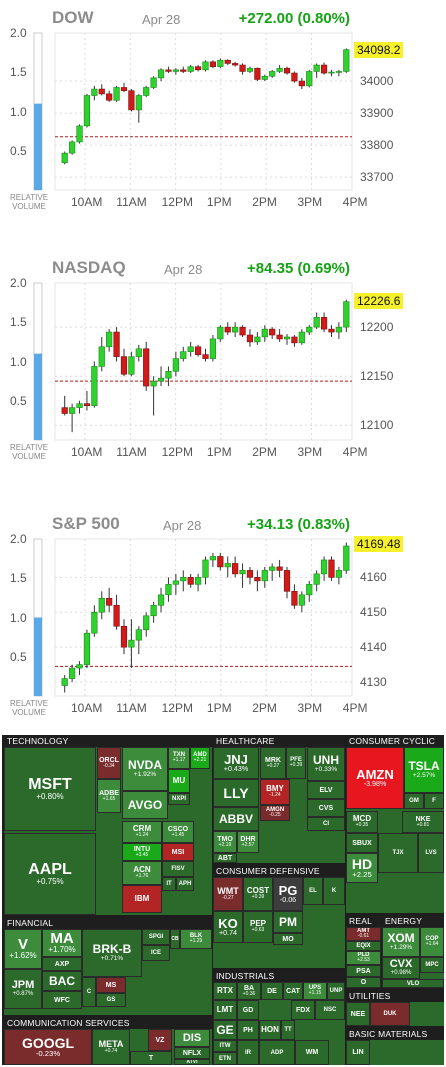 Image resolution: width=446 pixels, height=1067 pixels. Describe the element at coordinates (23, 949) in the screenshot. I see `tile-v: V +1.62%` at that location.